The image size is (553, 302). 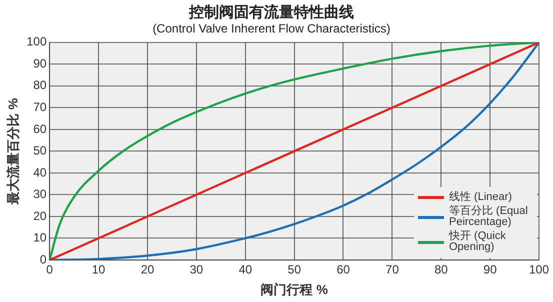 I want to click on y-tick-label: 100, so click(x=36, y=41).